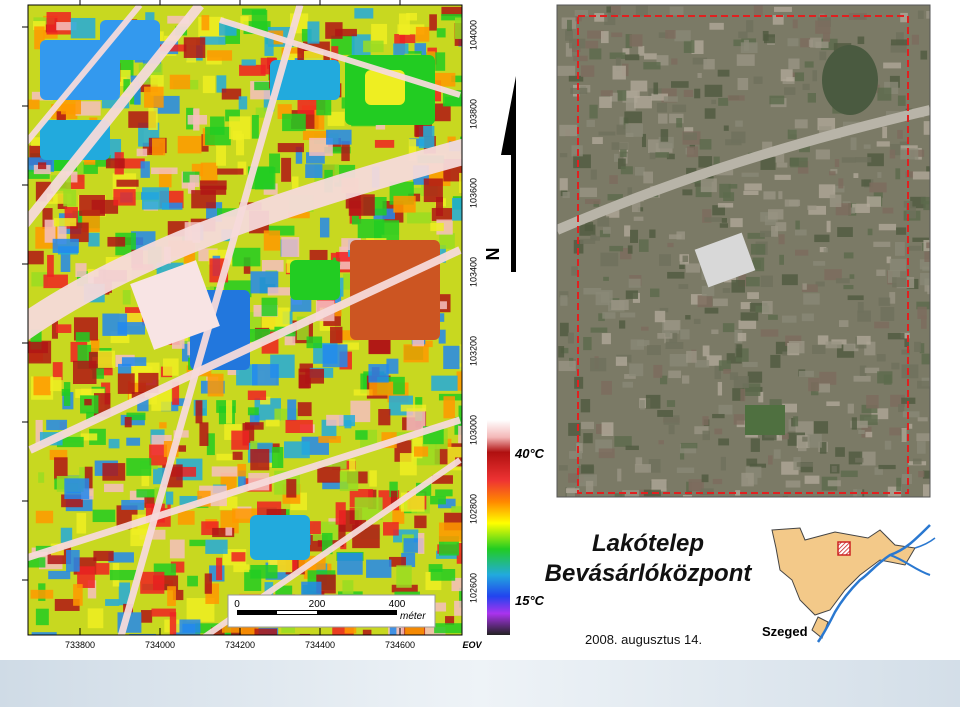 Image resolution: width=960 pixels, height=712 pixels. I want to click on photo-pond, so click(850, 80).